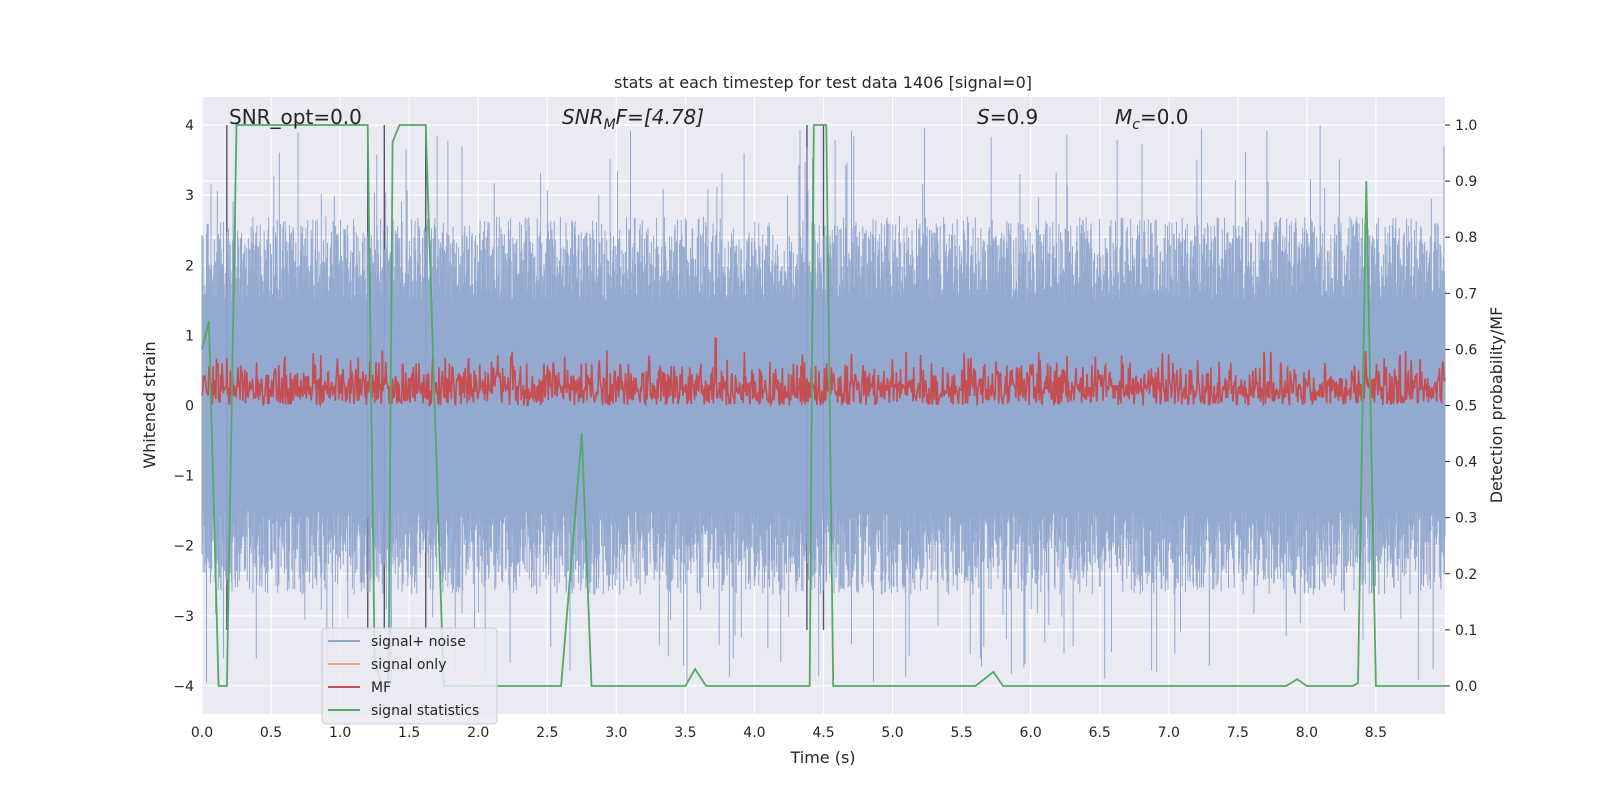 The width and height of the screenshot is (1600, 805). Describe the element at coordinates (1014, 117) in the screenshot. I see `s-stat-rest: =0.9` at that location.